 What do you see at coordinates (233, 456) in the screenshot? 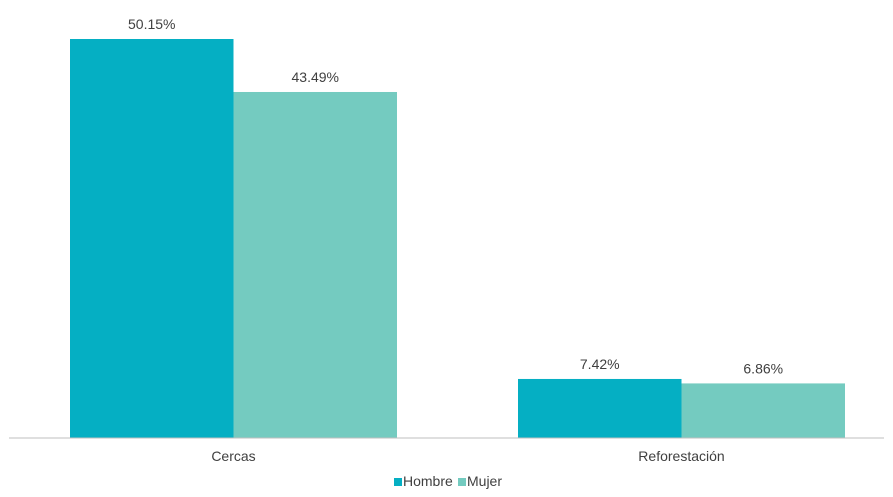
I see `category-label-cercas: Cercas` at bounding box center [233, 456].